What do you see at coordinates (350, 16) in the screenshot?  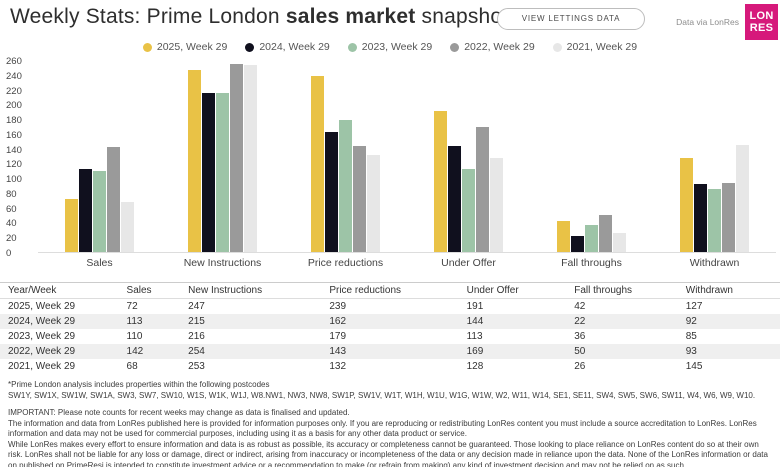 I see `page-title-bold: sales market` at bounding box center [350, 16].